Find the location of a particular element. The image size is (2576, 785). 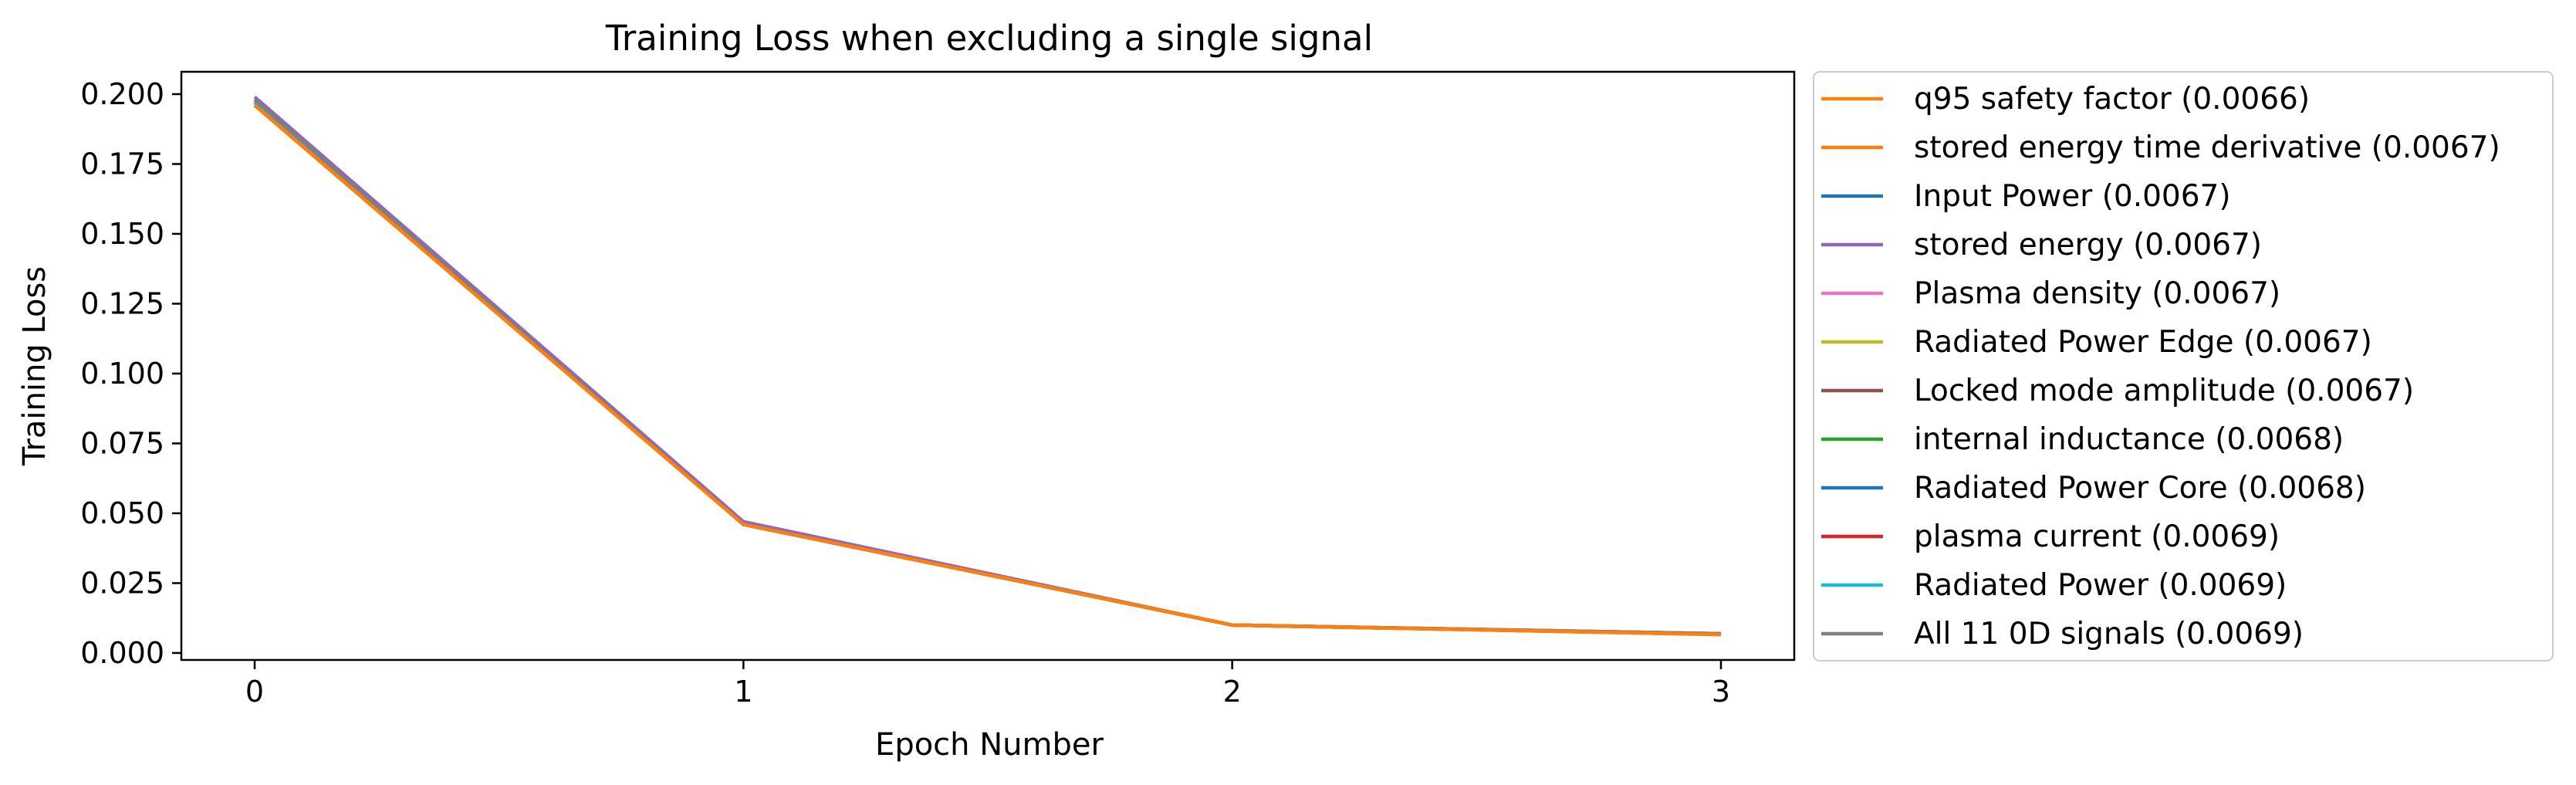

legend-label: plasma current (0.0069) is located at coordinates (2097, 536).